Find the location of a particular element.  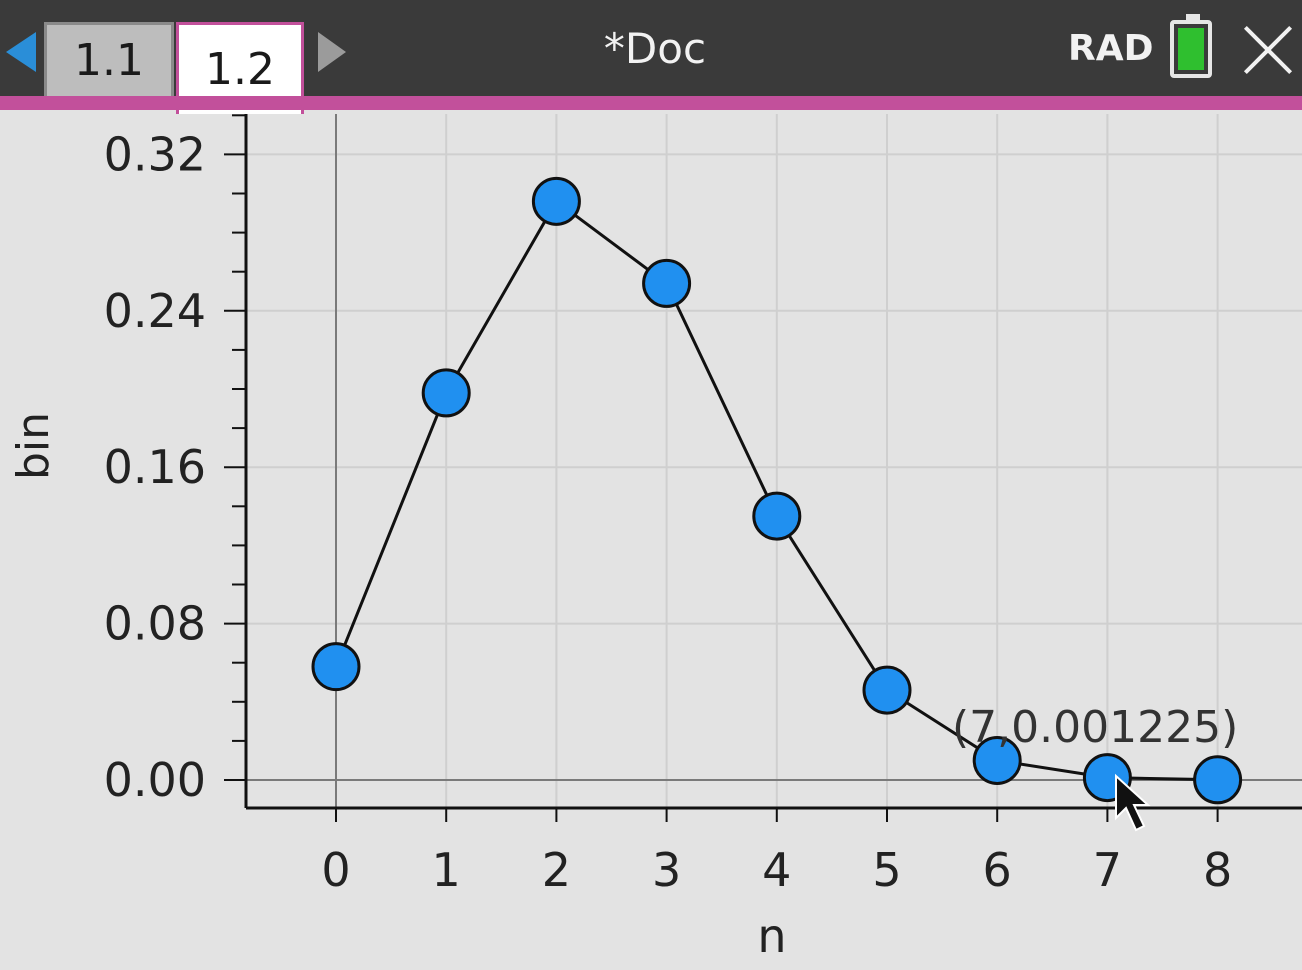

x-tick-label: 2 is located at coordinates (556, 870).